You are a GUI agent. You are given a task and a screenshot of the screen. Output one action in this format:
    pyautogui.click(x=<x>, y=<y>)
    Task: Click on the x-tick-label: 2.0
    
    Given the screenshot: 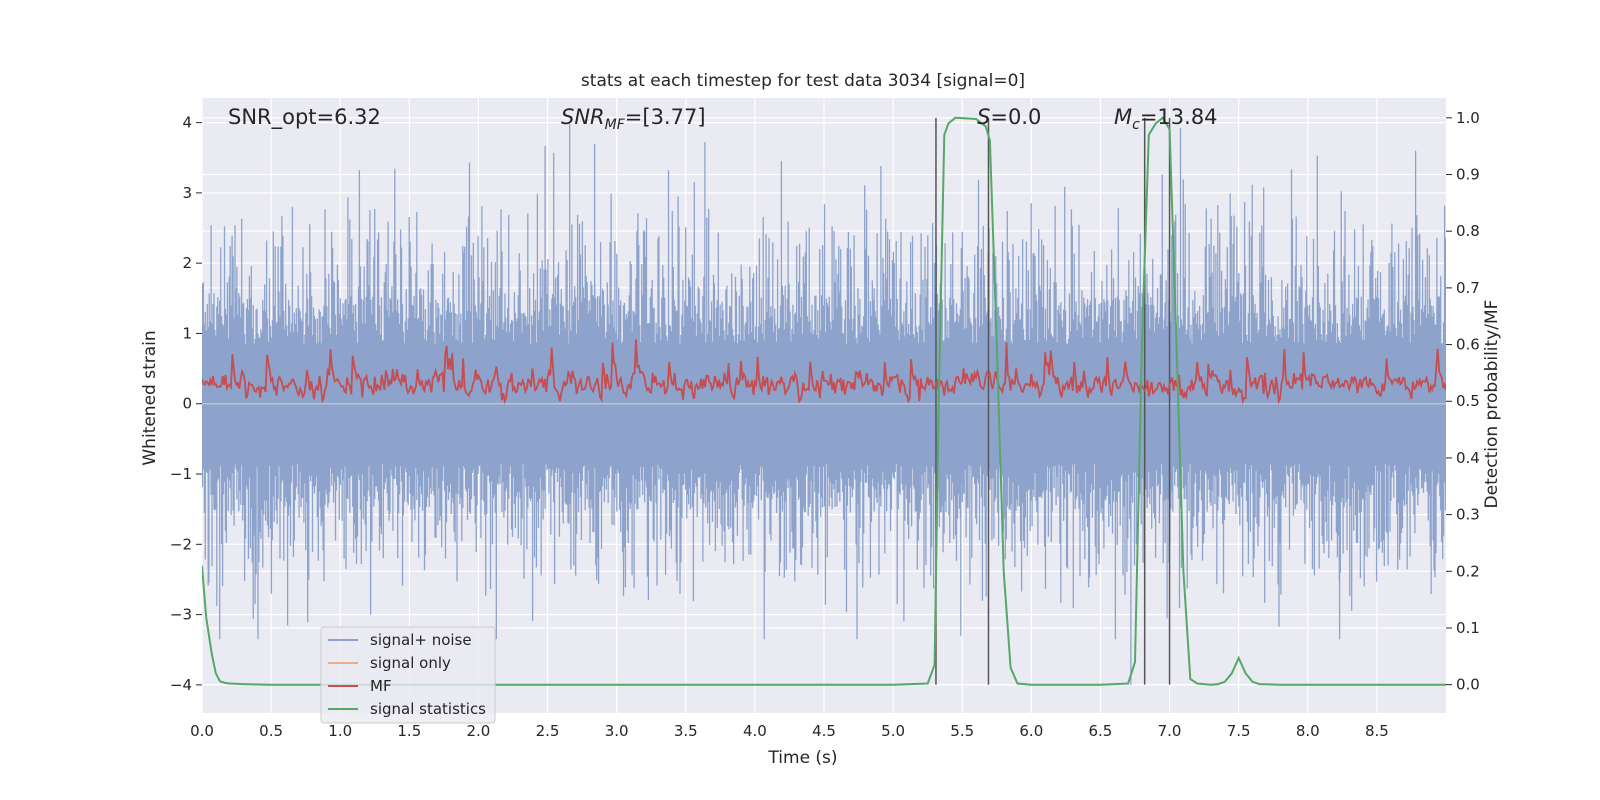 What is the action you would take?
    pyautogui.click(x=479, y=731)
    